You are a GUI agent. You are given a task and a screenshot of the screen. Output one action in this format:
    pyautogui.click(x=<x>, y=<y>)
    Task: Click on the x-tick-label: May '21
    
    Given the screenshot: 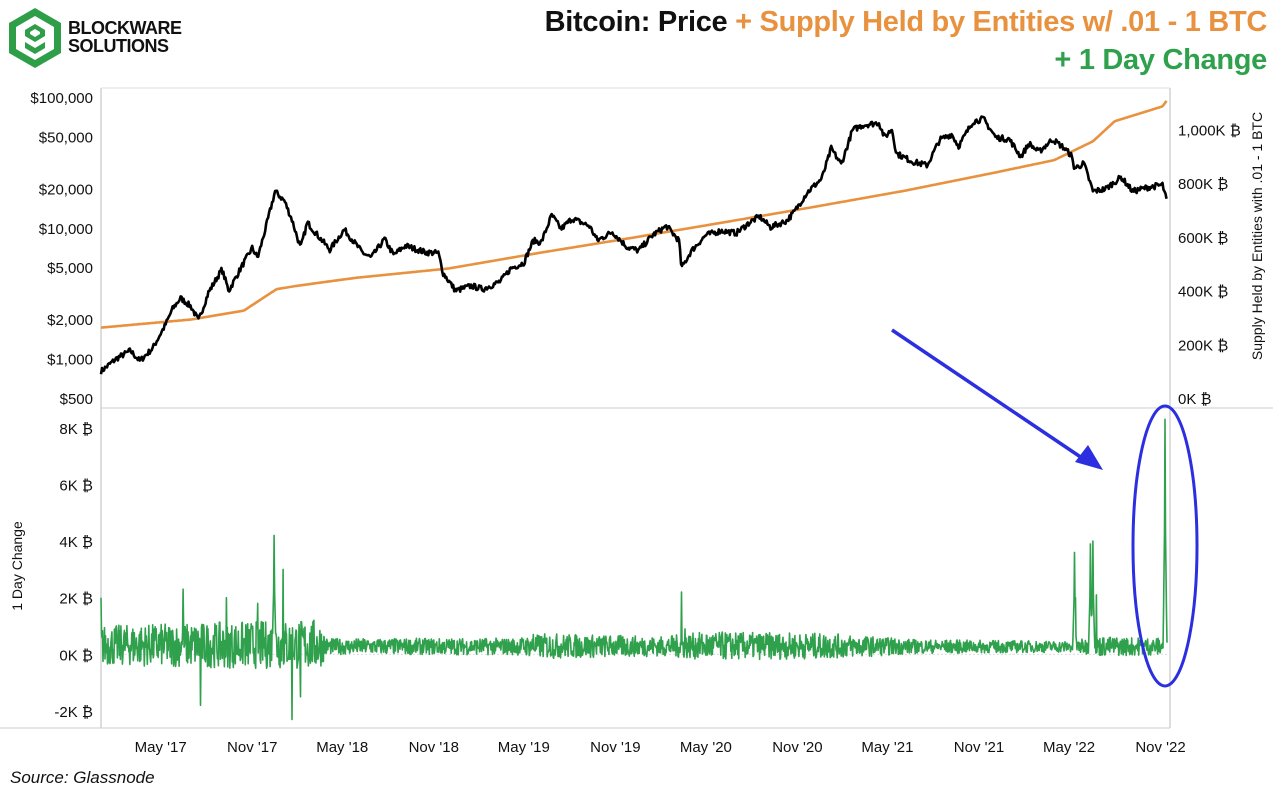 What is the action you would take?
    pyautogui.click(x=887, y=747)
    